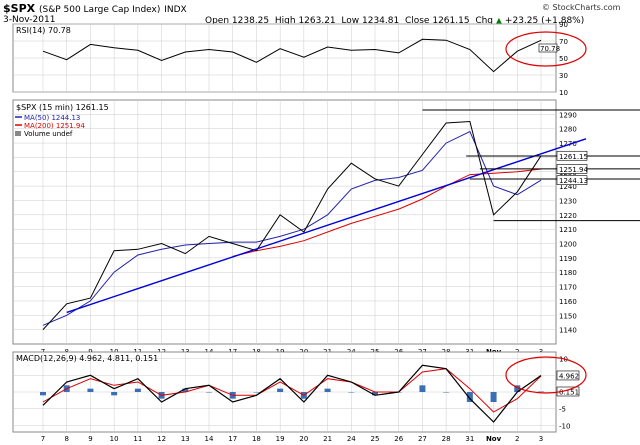 This screenshot has height=445, width=640. Describe the element at coordinates (581, 7) in the screenshot. I see `stockcharts-logo: © StockCharts.com` at that location.